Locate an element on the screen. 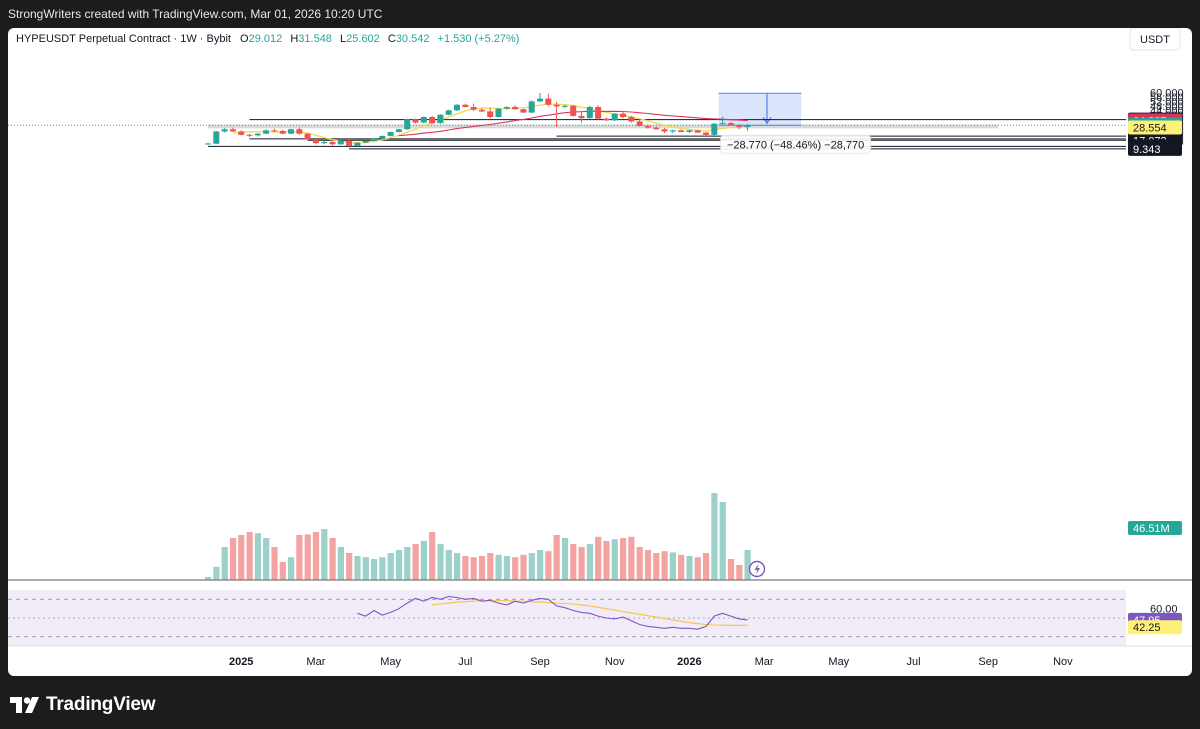 The height and width of the screenshot is (729, 1200). footer: TradingView is located at coordinates (600, 702).